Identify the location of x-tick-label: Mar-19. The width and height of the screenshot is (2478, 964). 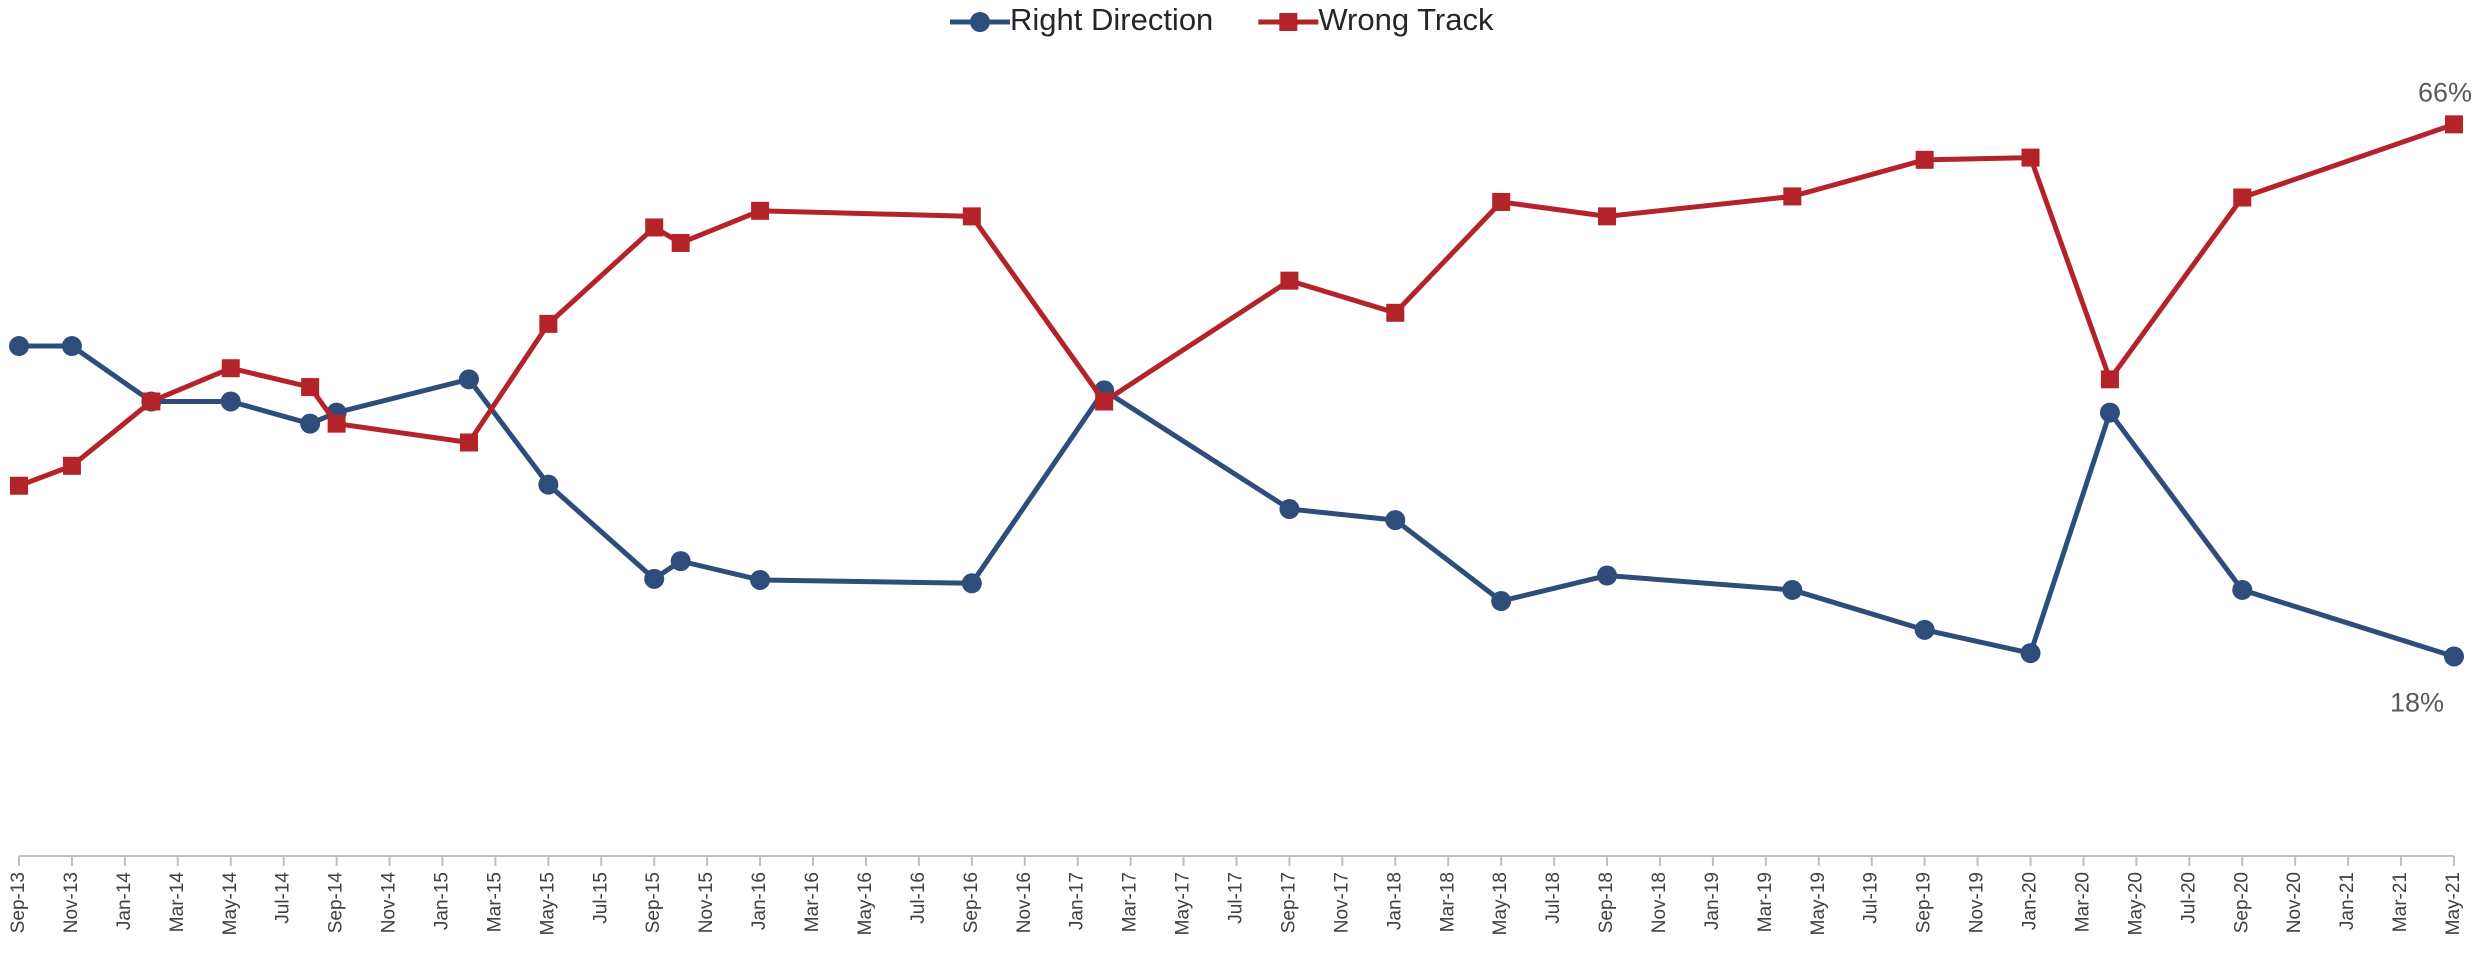
(1765, 902).